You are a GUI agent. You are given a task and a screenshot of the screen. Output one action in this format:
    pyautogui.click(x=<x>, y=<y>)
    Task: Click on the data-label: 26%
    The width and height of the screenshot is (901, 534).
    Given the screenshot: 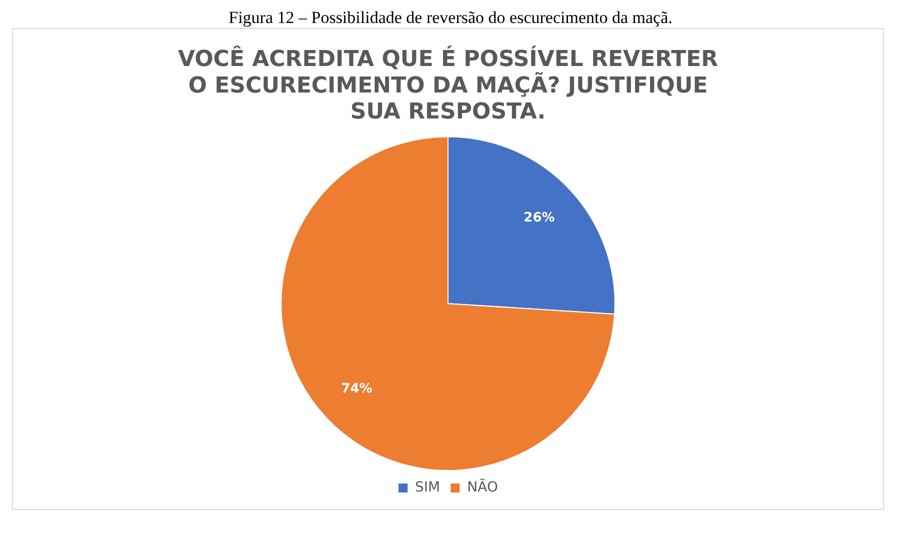 What is the action you would take?
    pyautogui.click(x=539, y=218)
    